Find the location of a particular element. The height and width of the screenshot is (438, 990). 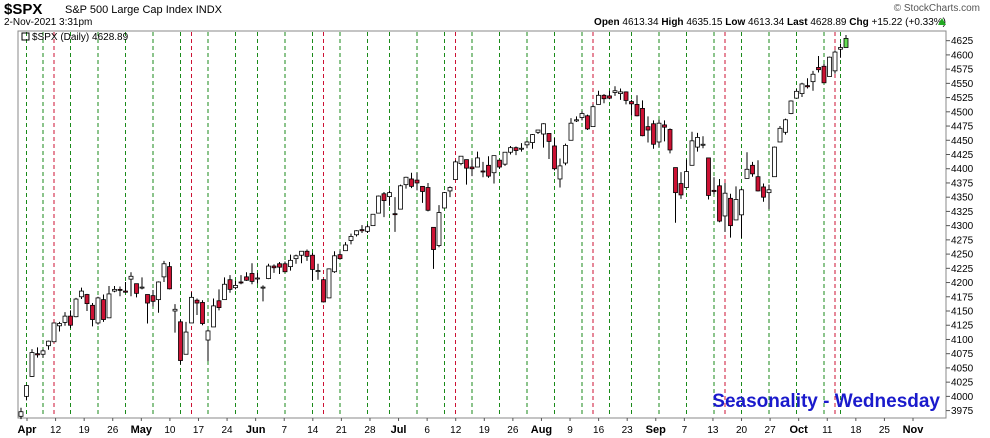

x-tick-label: 11 is located at coordinates (827, 430).